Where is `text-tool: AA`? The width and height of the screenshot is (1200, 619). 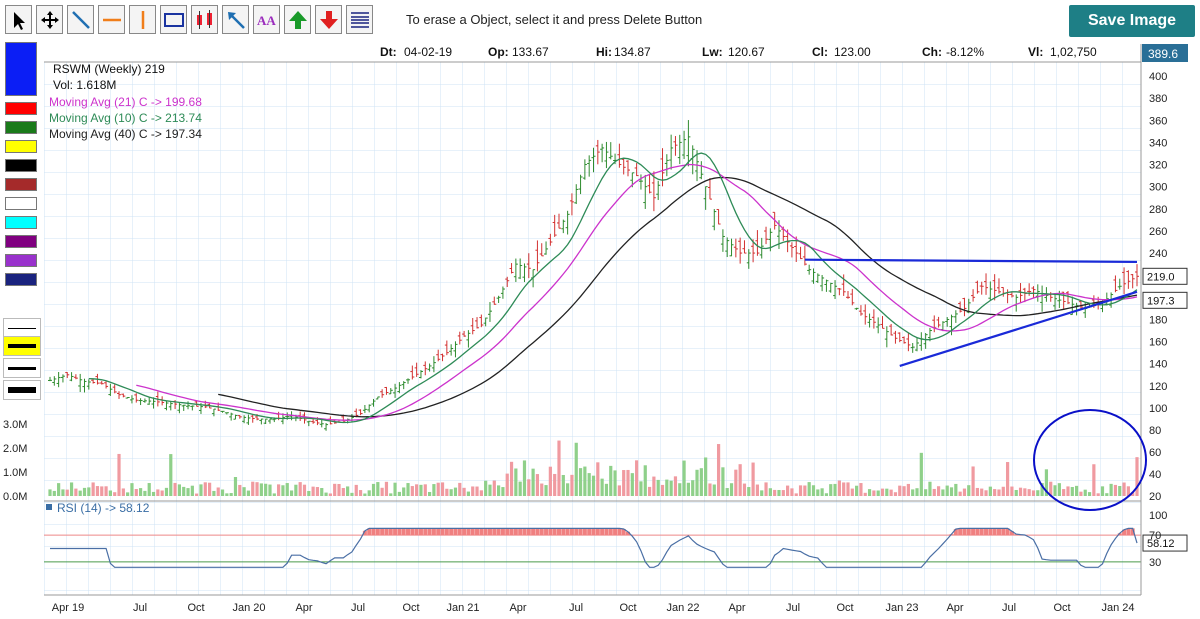 text-tool: AA is located at coordinates (266, 19).